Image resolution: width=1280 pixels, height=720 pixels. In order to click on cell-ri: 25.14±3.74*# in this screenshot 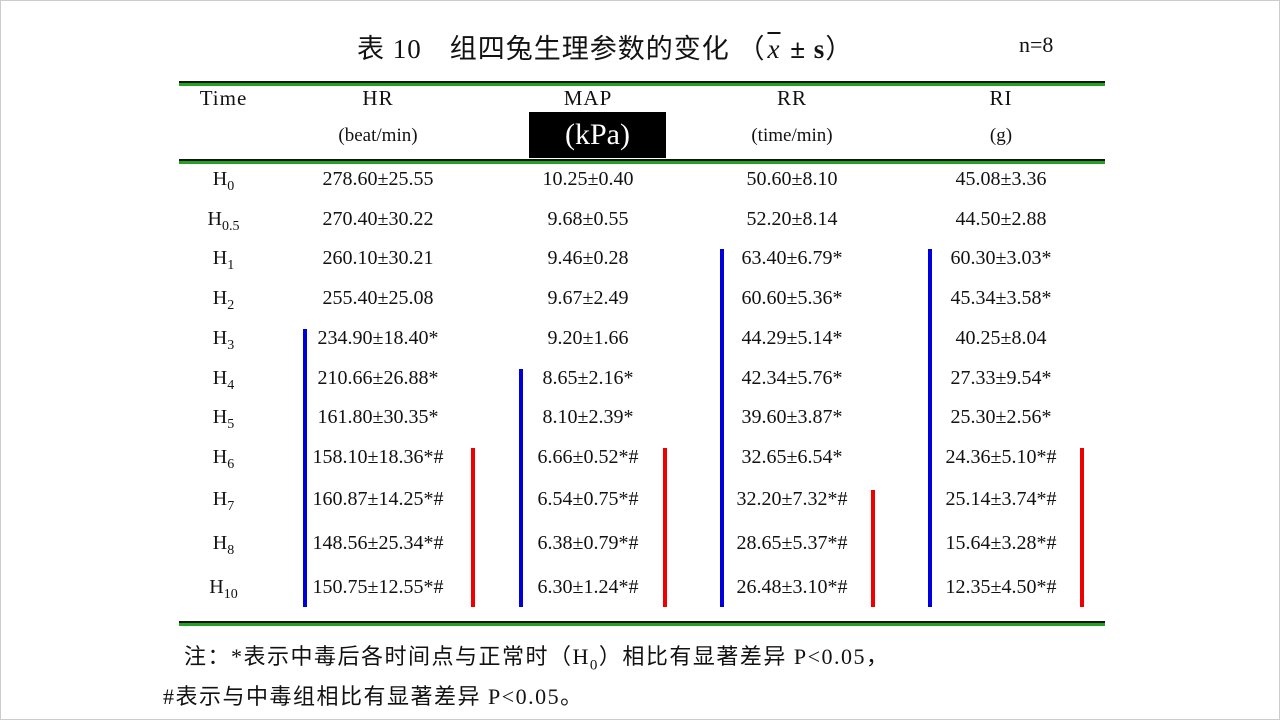, I will do `click(1001, 499)`.